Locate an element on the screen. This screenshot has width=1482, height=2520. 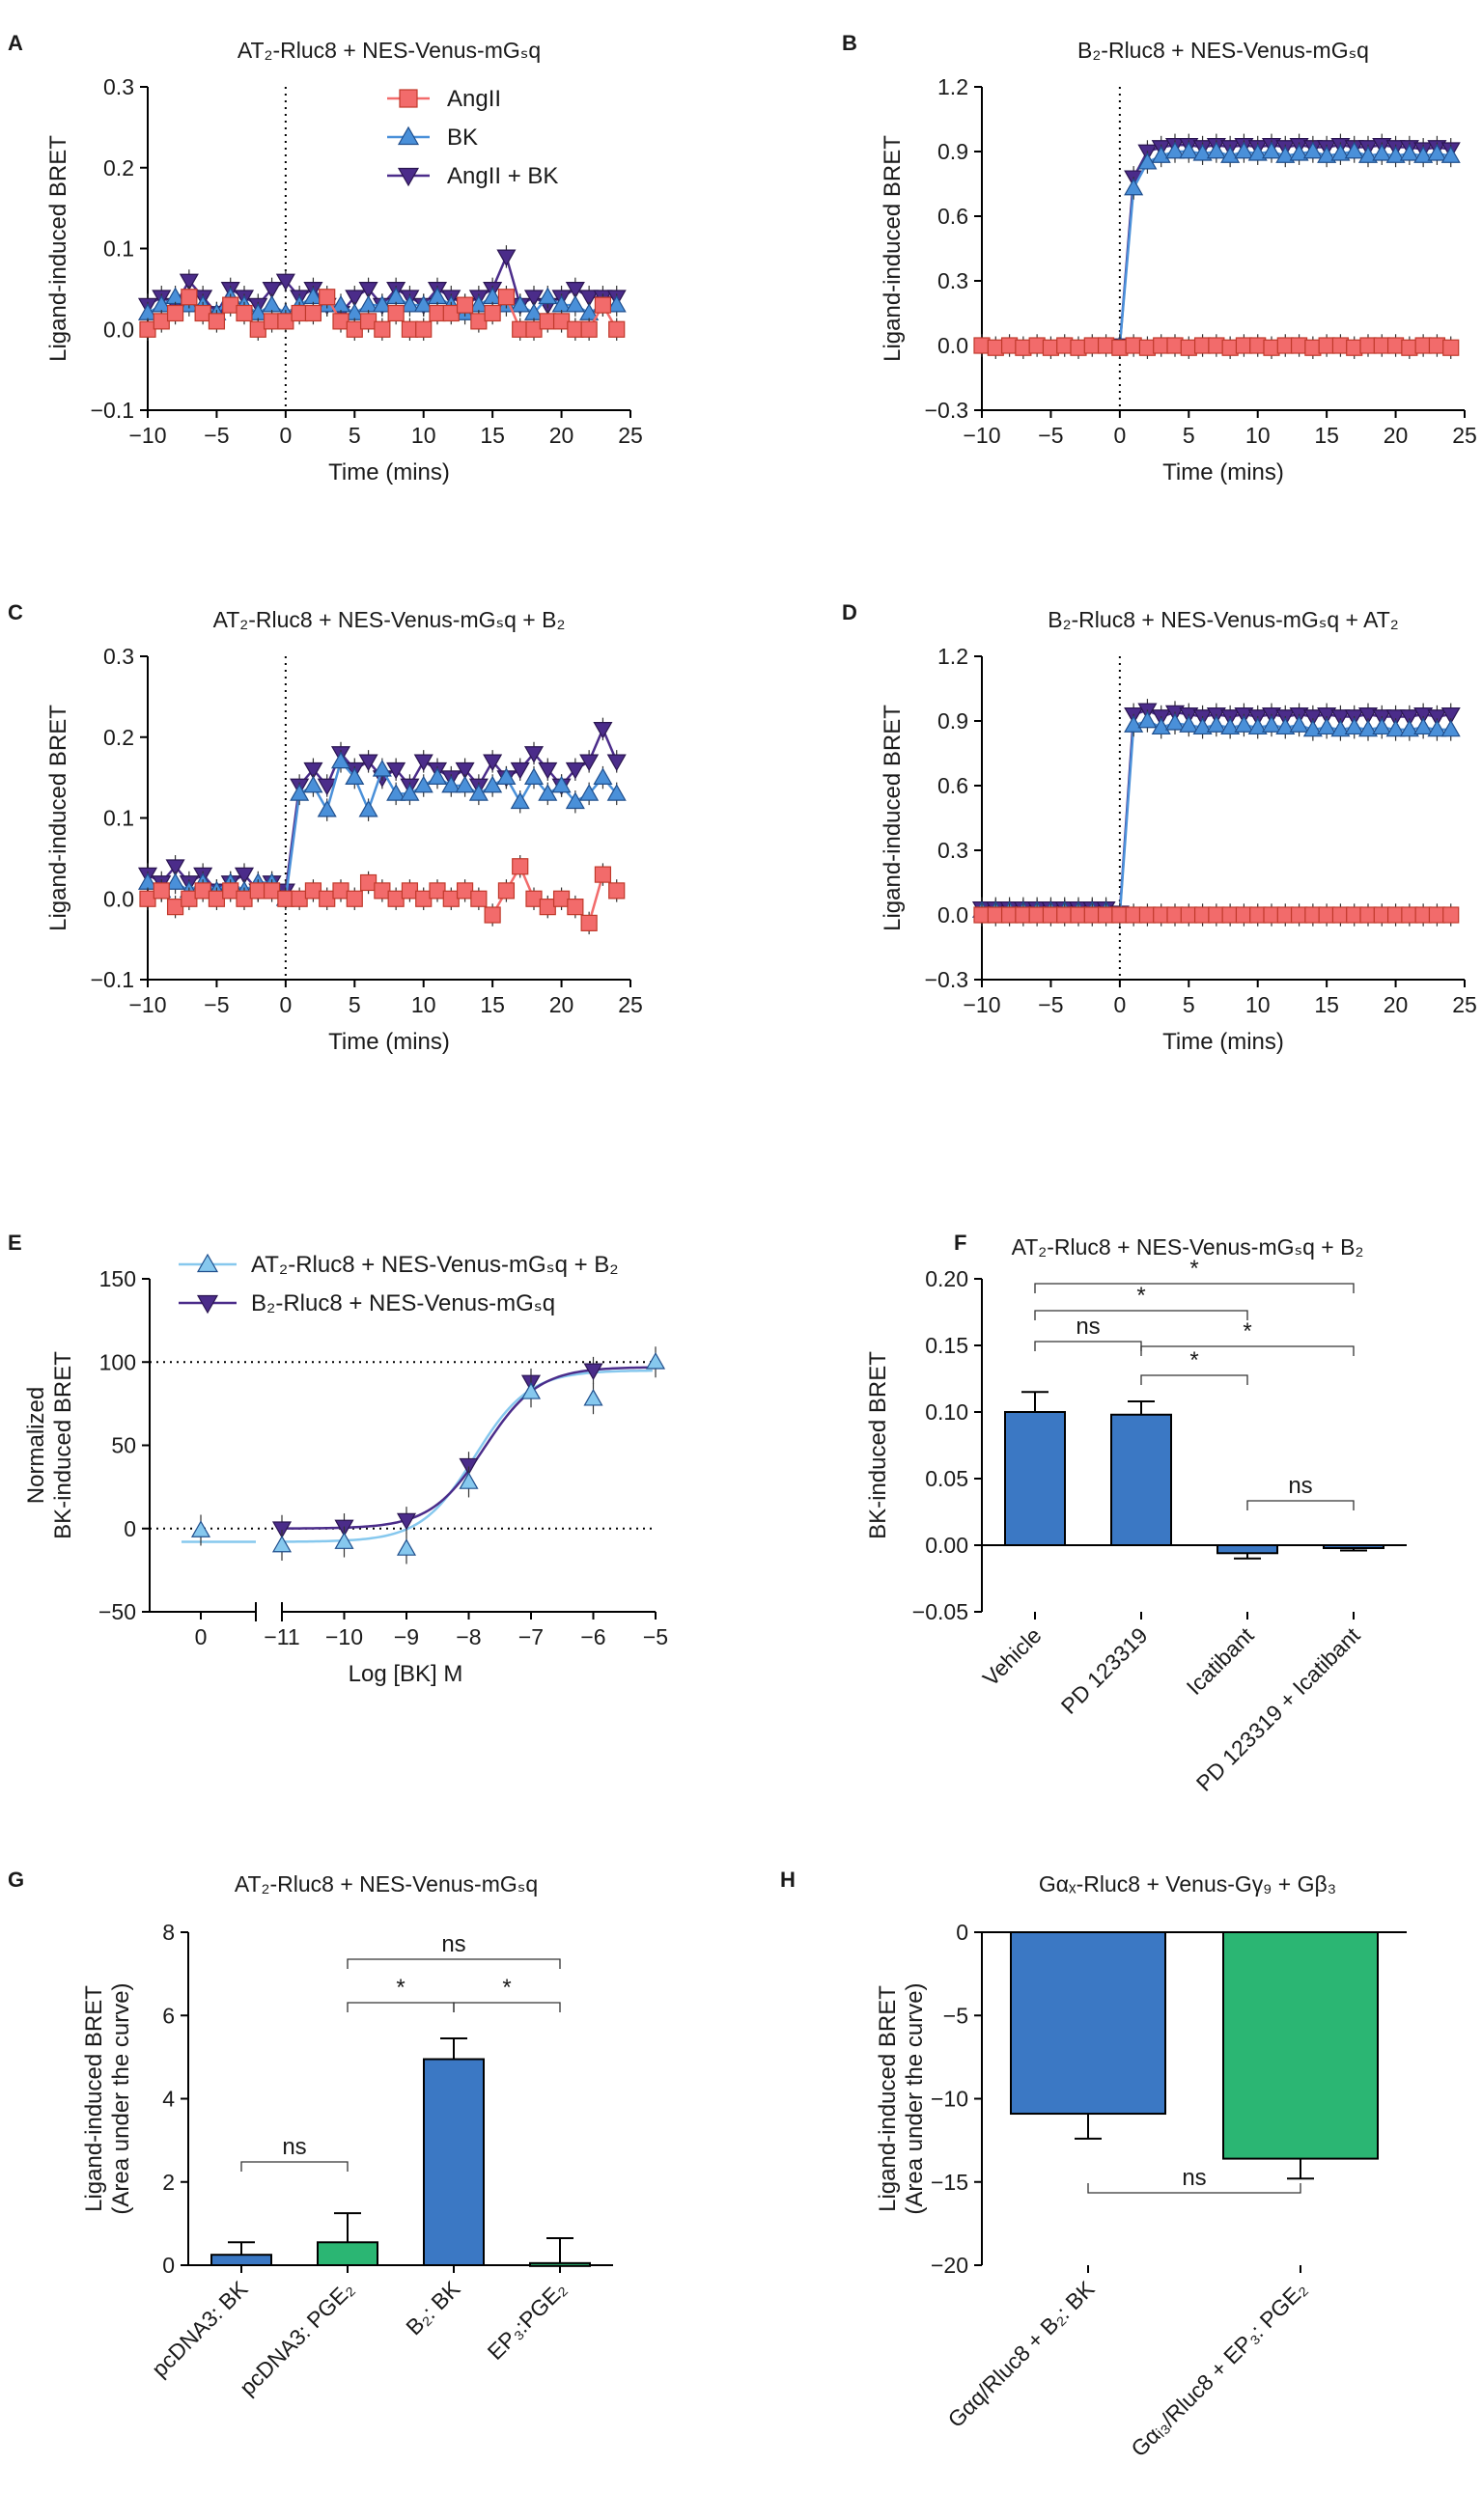
panel-letter: C is located at coordinates (16, 612).